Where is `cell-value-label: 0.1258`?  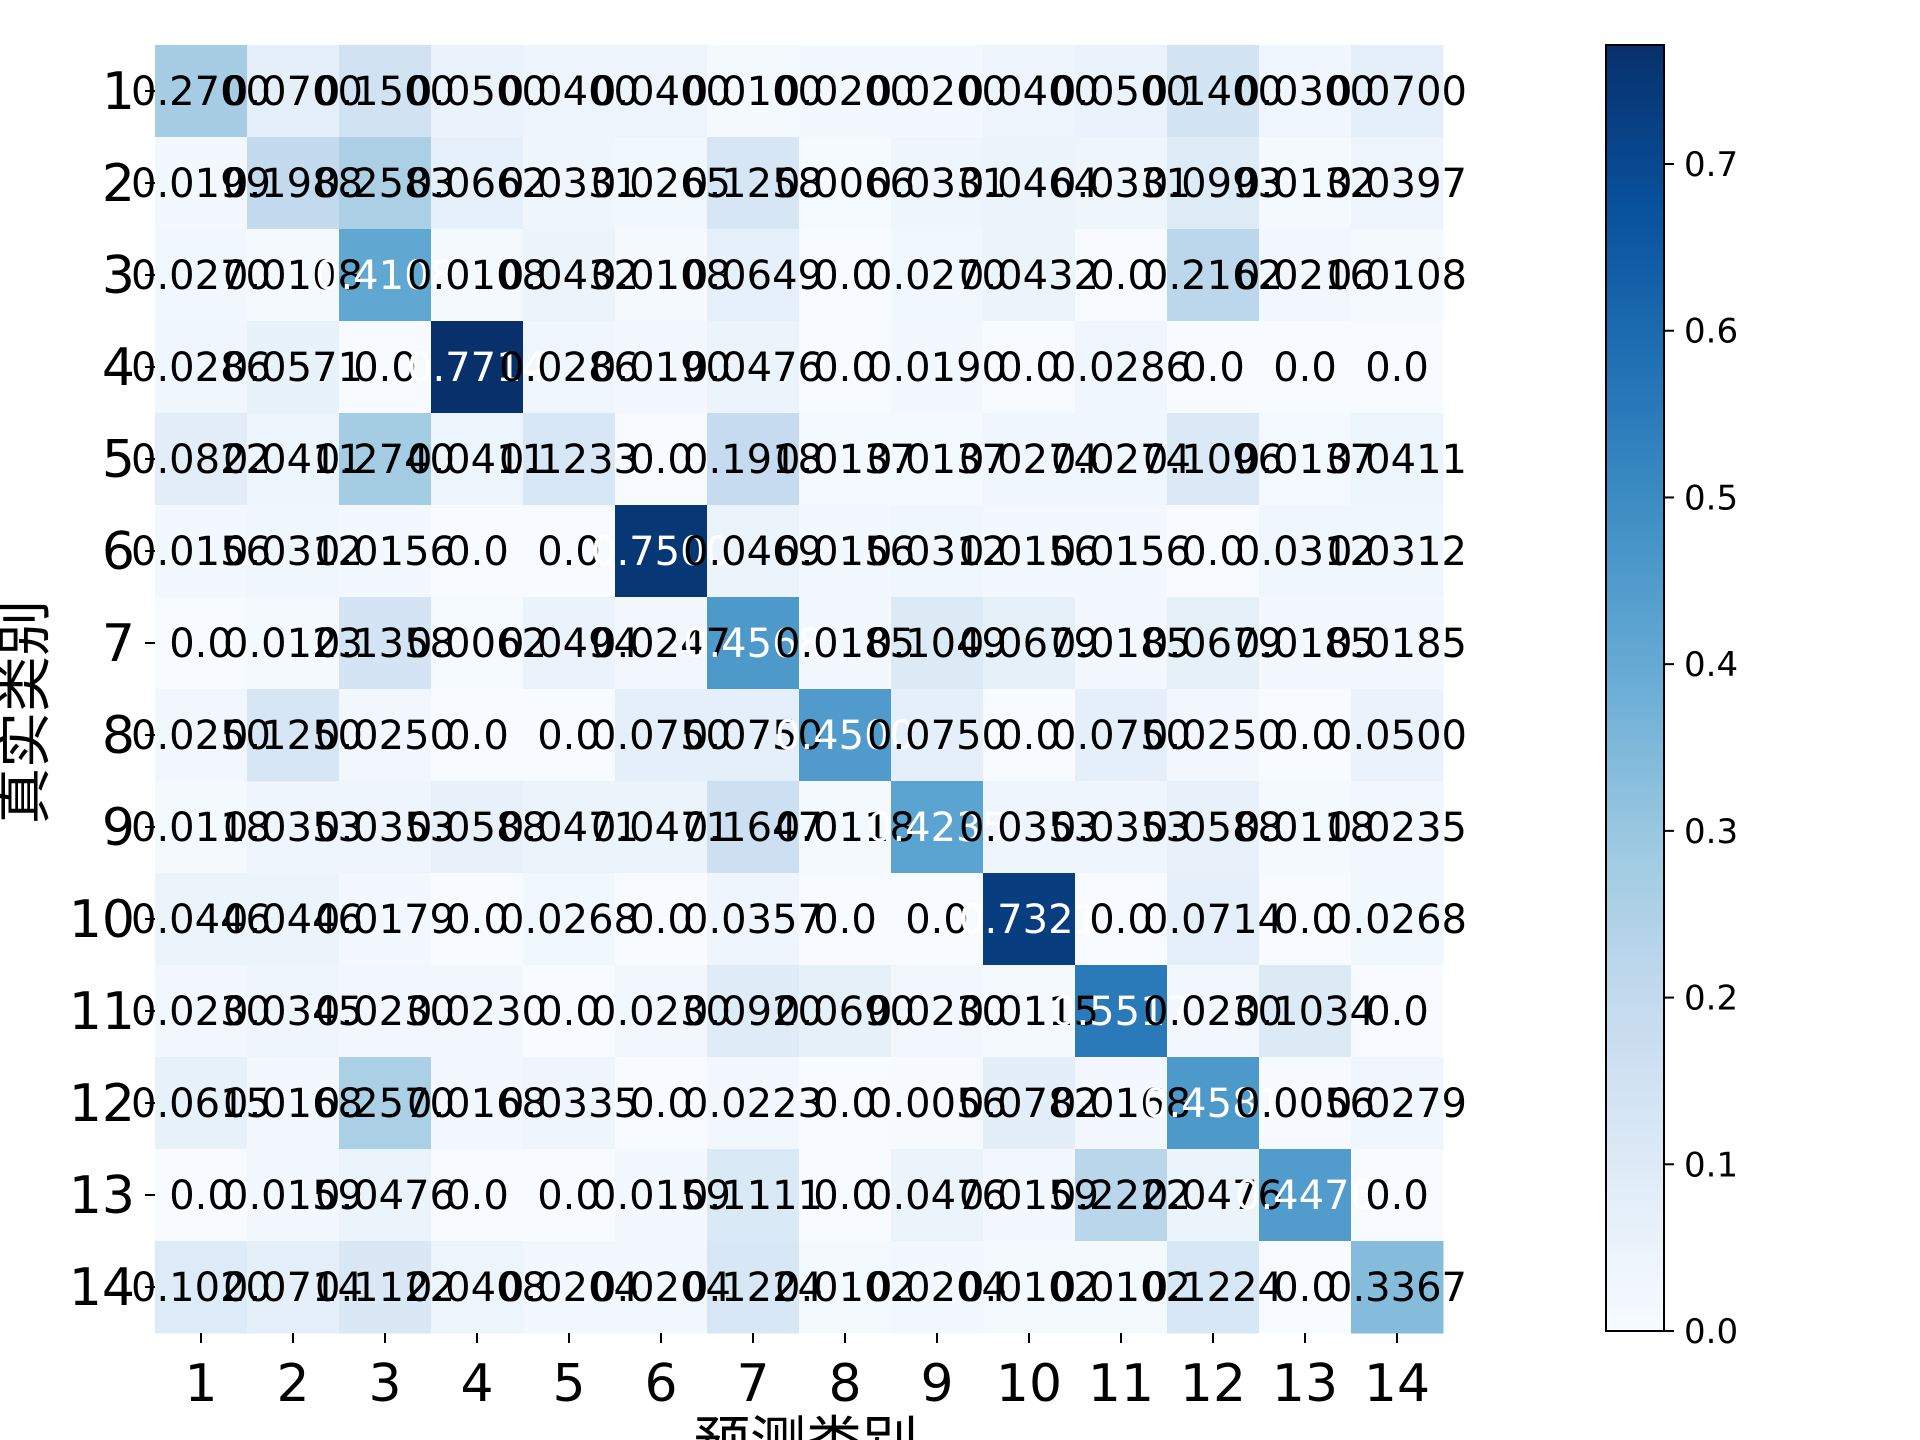
cell-value-label: 0.1258 is located at coordinates (753, 184).